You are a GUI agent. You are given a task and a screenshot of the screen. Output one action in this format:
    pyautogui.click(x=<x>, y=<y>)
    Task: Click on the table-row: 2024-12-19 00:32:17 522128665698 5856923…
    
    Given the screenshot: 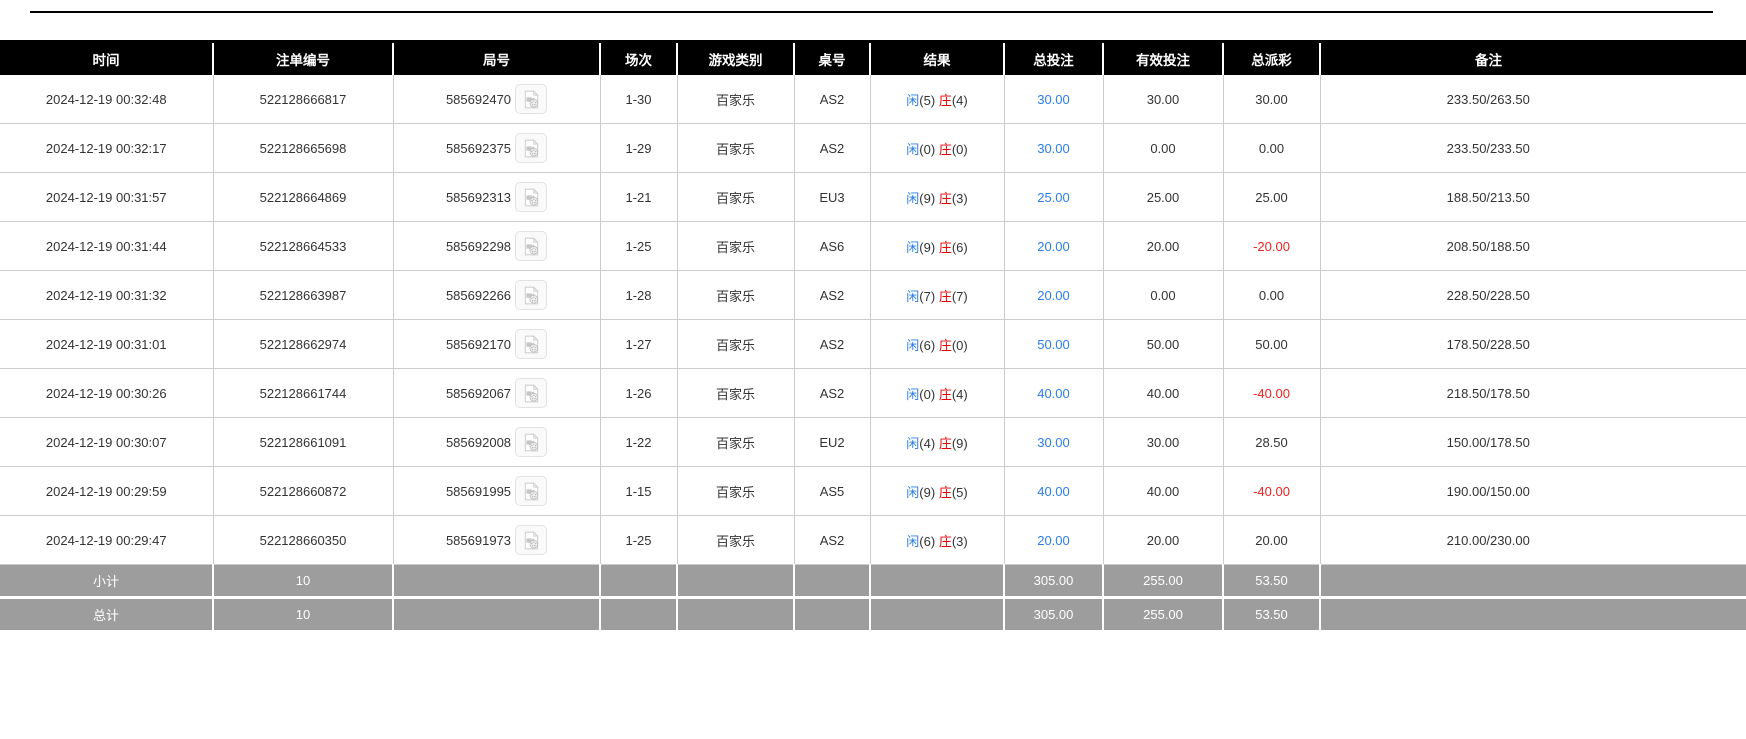 What is the action you would take?
    pyautogui.click(x=873, y=148)
    